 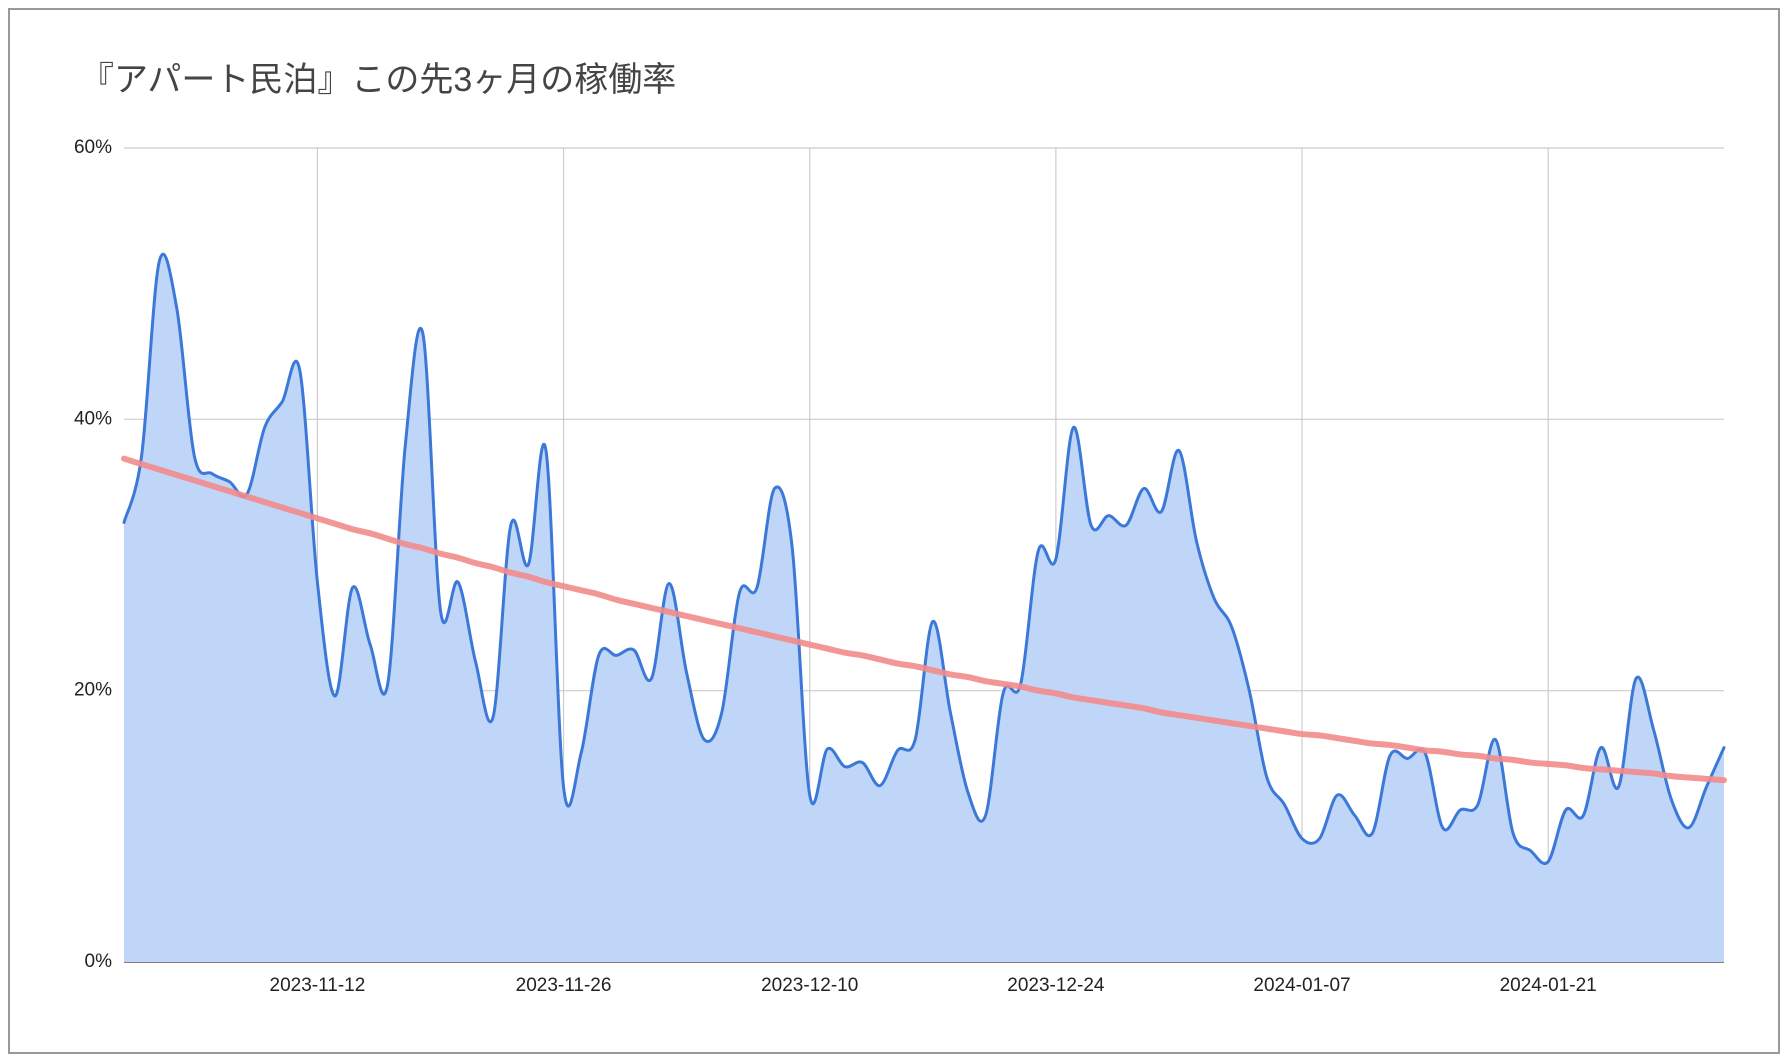 I want to click on x-tick-label: 2023-12-10, so click(x=809, y=985).